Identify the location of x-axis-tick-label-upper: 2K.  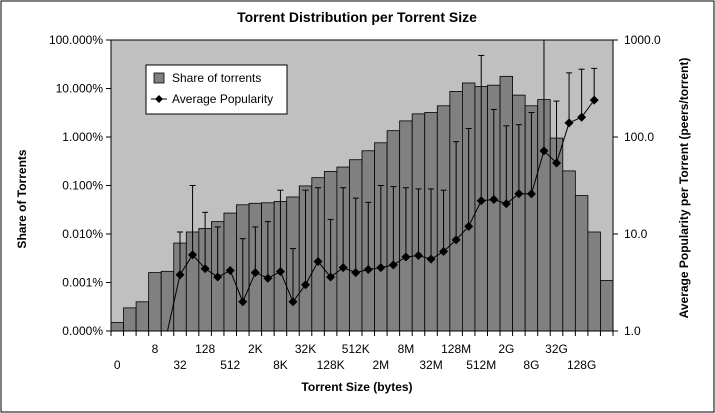
(255, 349).